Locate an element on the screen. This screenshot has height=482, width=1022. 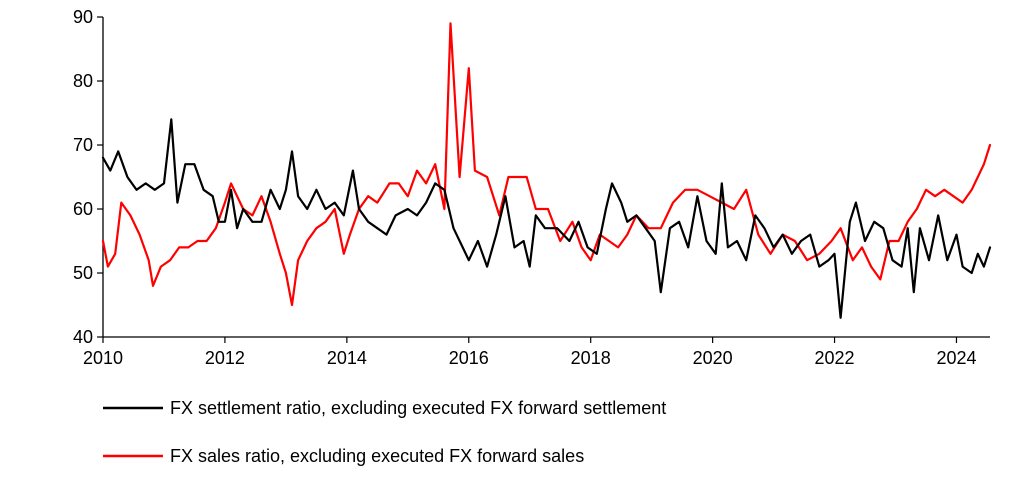
y-tick-label: 80 is located at coordinates (83, 81).